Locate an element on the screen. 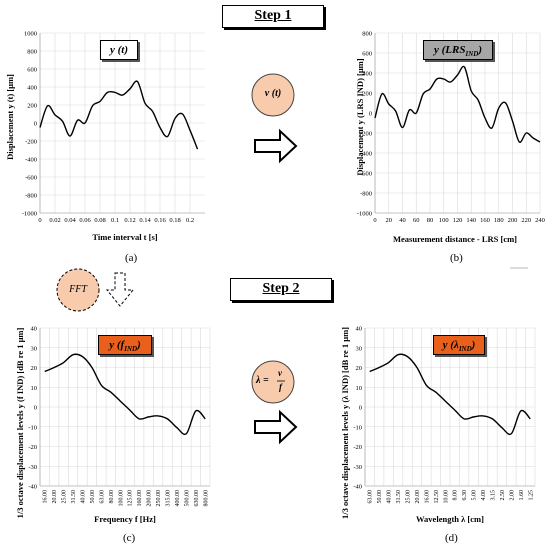 This screenshot has height=547, width=550. xlabel-d: Wavelength λ [cm] is located at coordinates (450, 519).